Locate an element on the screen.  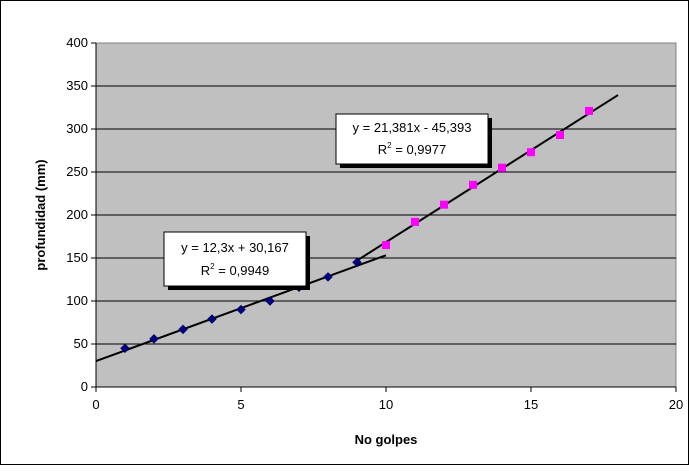
x-tick-label: 10 is located at coordinates (386, 404).